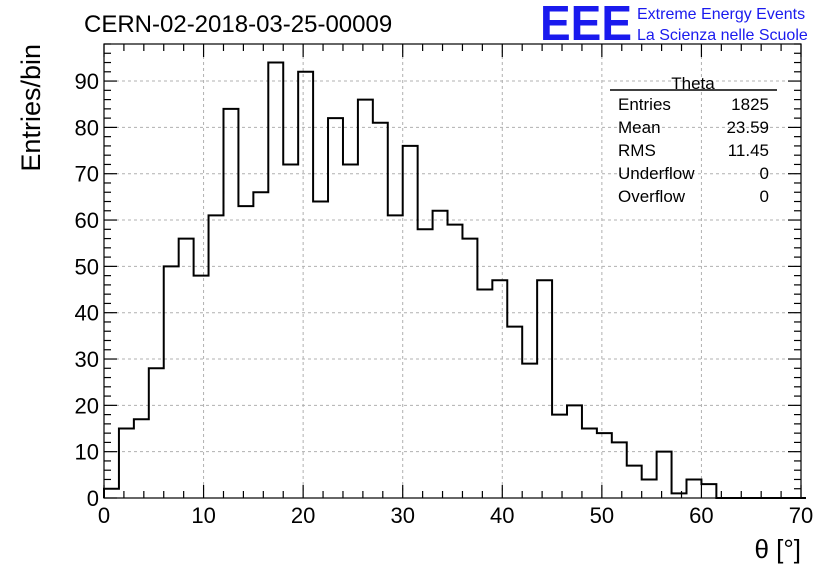 This screenshot has height=577, width=836. What do you see at coordinates (93, 498) in the screenshot?
I see `y-tick-label: 0` at bounding box center [93, 498].